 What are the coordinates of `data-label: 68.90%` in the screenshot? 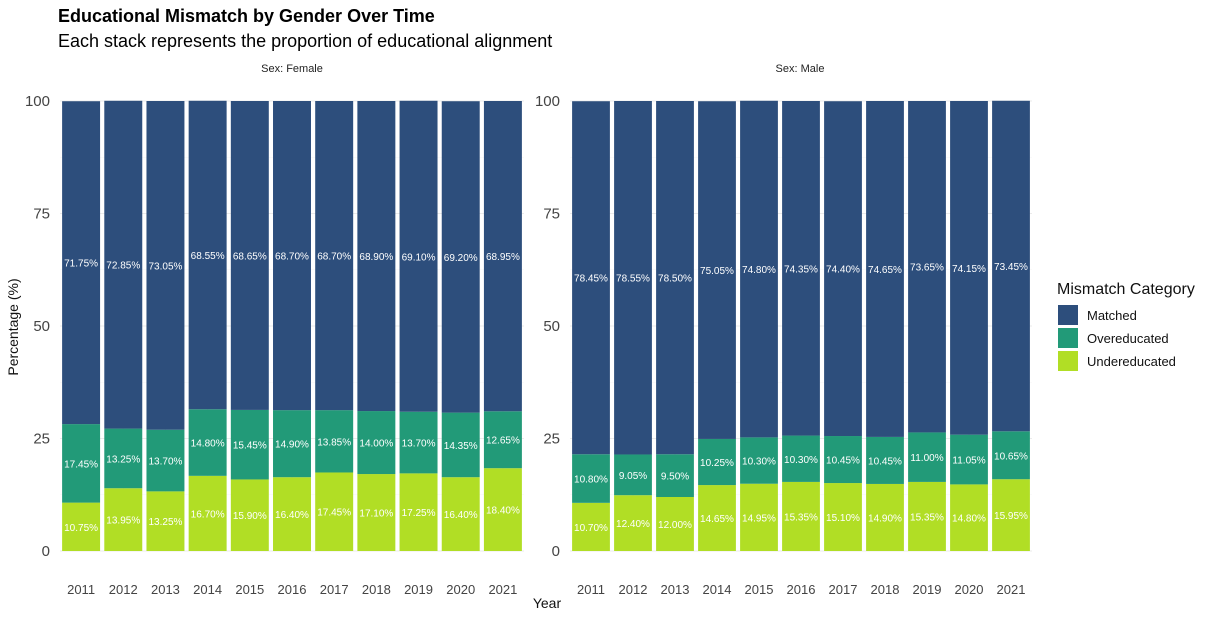 It's located at (376, 257).